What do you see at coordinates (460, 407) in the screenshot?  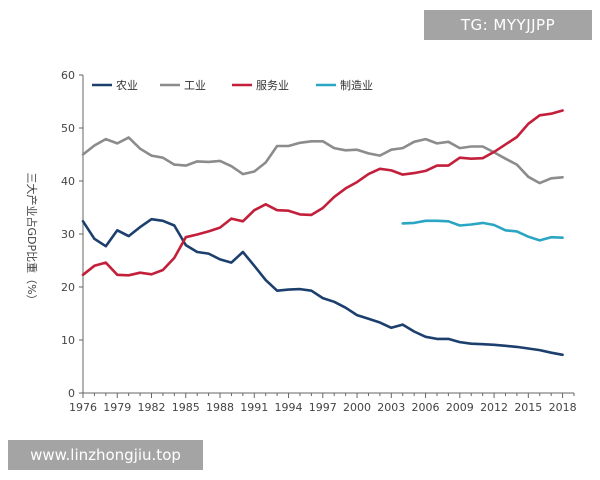 I see `x-tick-label: 2009` at bounding box center [460, 407].